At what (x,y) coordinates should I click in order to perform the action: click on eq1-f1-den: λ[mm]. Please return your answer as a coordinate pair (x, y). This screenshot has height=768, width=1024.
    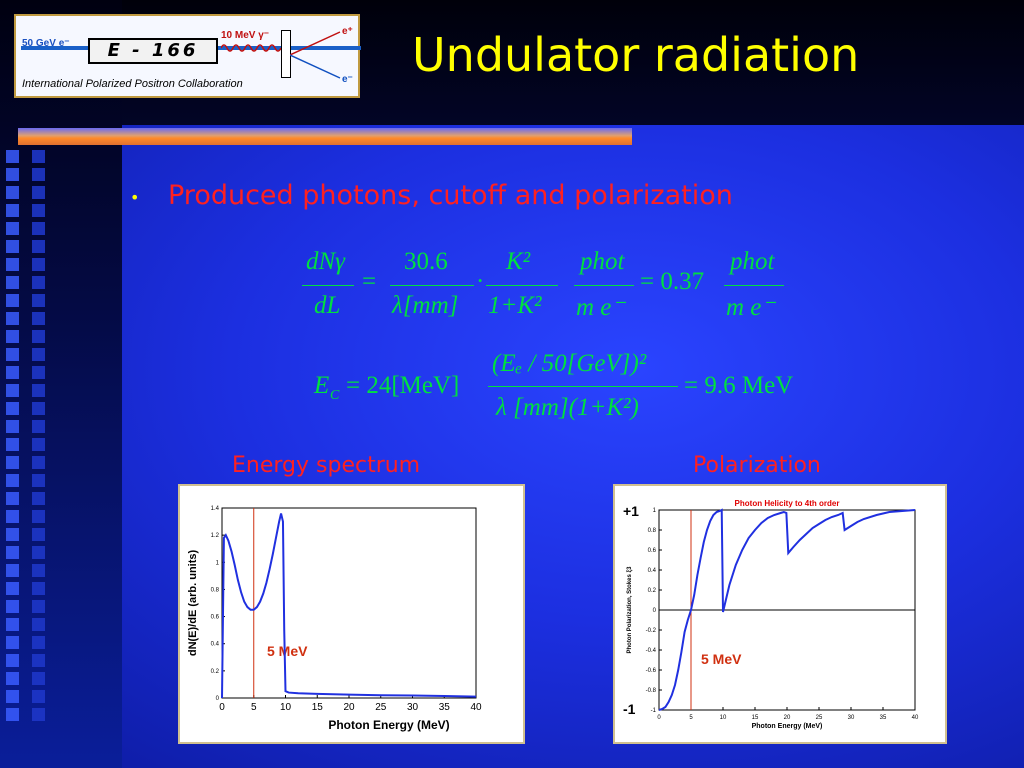
    Looking at the image, I should click on (425, 305).